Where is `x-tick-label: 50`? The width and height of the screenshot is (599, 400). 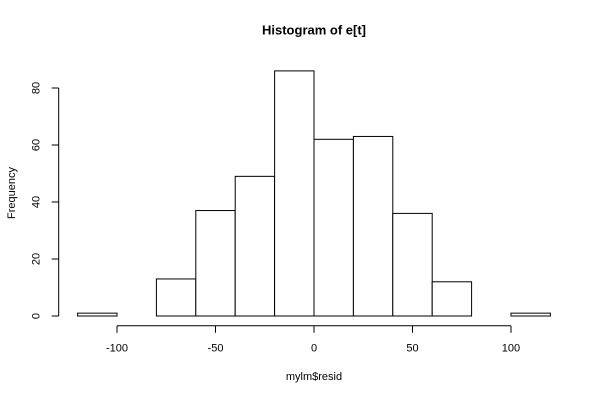 x-tick-label: 50 is located at coordinates (412, 349).